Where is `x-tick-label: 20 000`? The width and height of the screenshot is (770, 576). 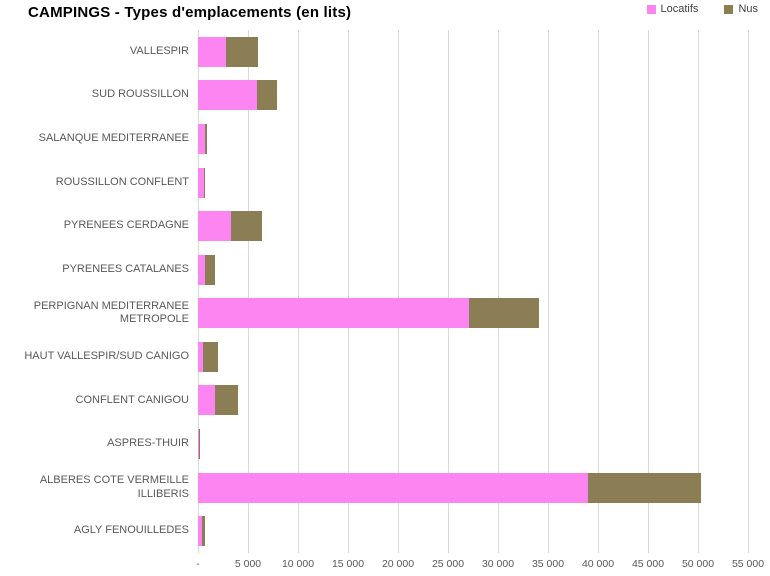
x-tick-label: 20 000 is located at coordinates (398, 564).